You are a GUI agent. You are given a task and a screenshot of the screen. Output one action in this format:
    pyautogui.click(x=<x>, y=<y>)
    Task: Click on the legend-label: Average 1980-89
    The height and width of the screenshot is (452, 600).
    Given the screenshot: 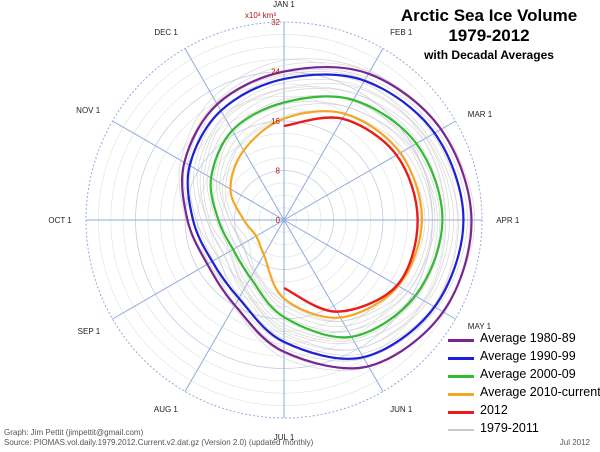 What is the action you would take?
    pyautogui.click(x=528, y=338)
    